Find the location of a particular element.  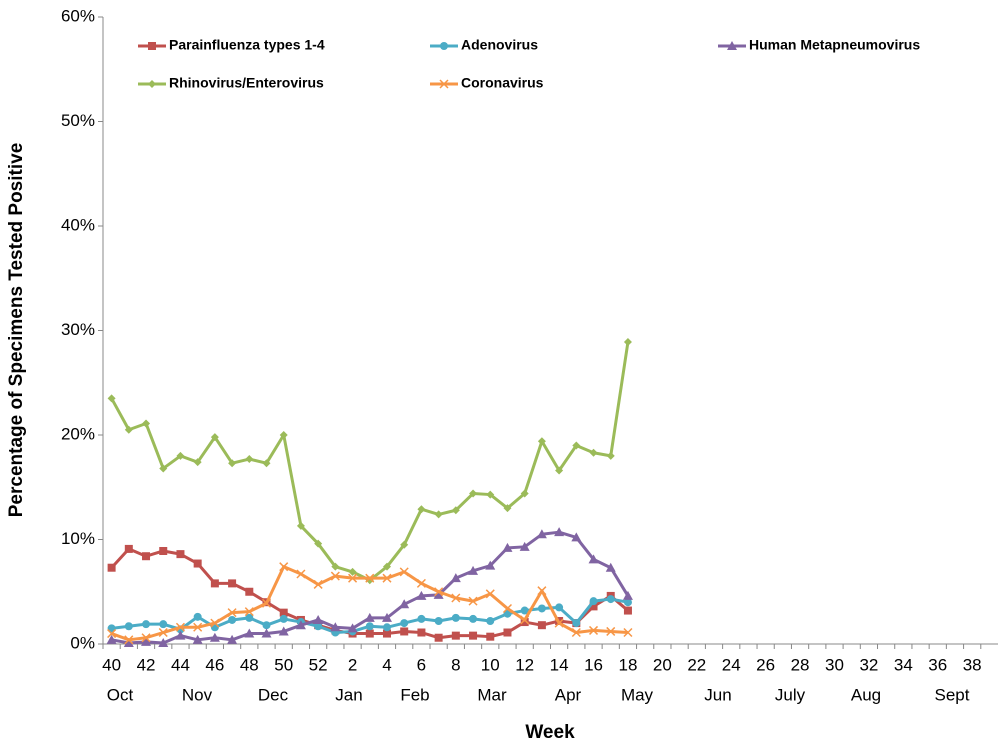

legend-label: Adenovirus is located at coordinates (499, 45).